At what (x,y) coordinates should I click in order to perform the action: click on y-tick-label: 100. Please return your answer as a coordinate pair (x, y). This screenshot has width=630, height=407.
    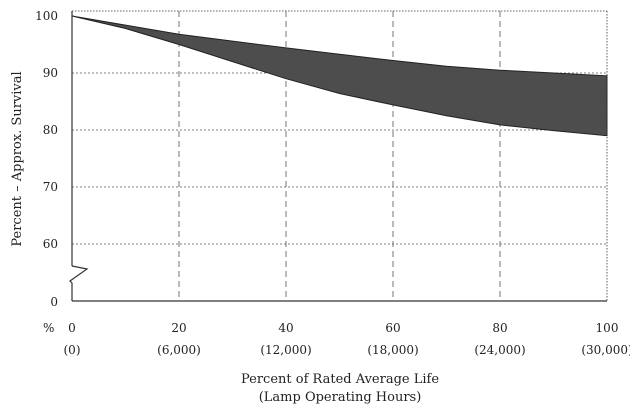
    Looking at the image, I should click on (46, 16).